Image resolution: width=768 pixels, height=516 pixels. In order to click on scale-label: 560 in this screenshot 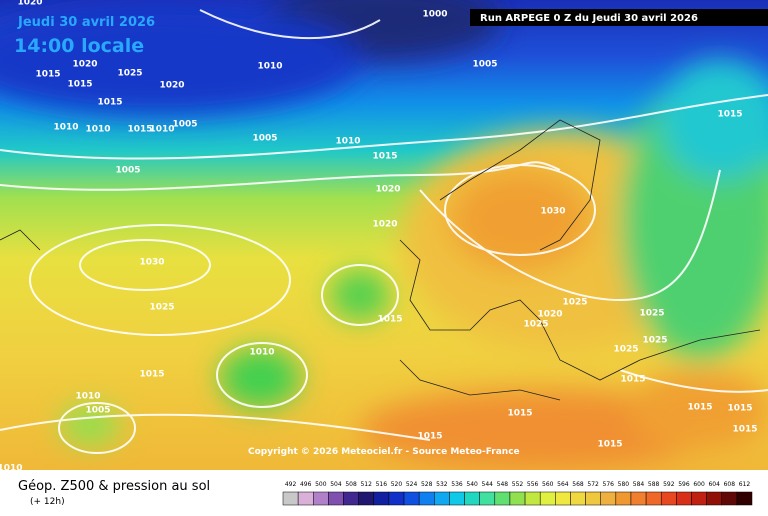, I will do `click(548, 484)`.